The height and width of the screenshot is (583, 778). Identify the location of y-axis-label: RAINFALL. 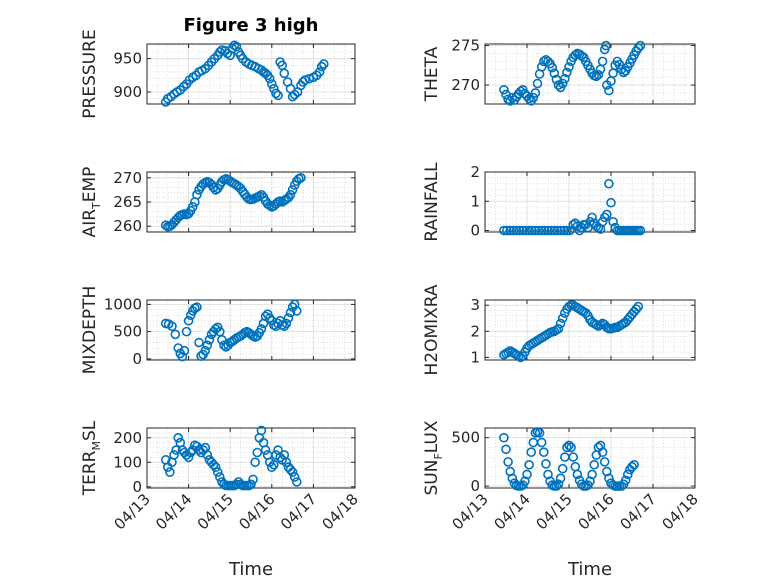
(432, 202).